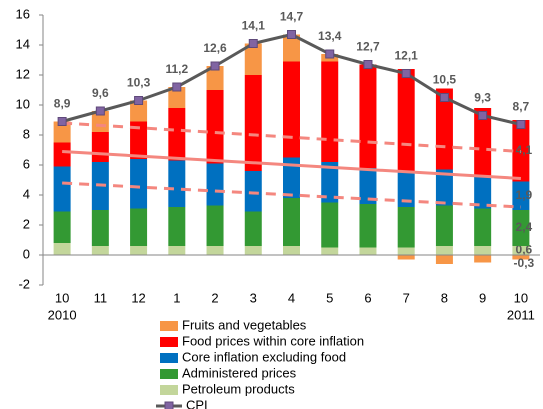 This screenshot has width=543, height=409. Describe the element at coordinates (215, 48) in the screenshot. I see `cpi-label: 12,6` at that location.